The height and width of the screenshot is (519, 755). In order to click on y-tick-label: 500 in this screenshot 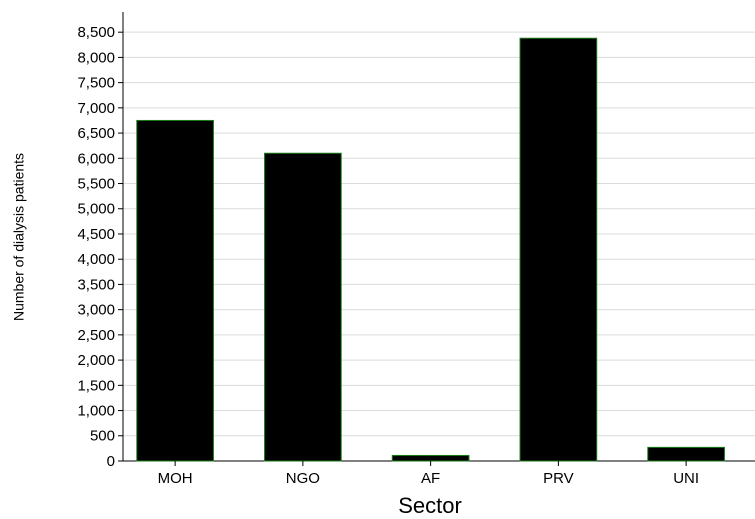, I will do `click(102, 436)`.